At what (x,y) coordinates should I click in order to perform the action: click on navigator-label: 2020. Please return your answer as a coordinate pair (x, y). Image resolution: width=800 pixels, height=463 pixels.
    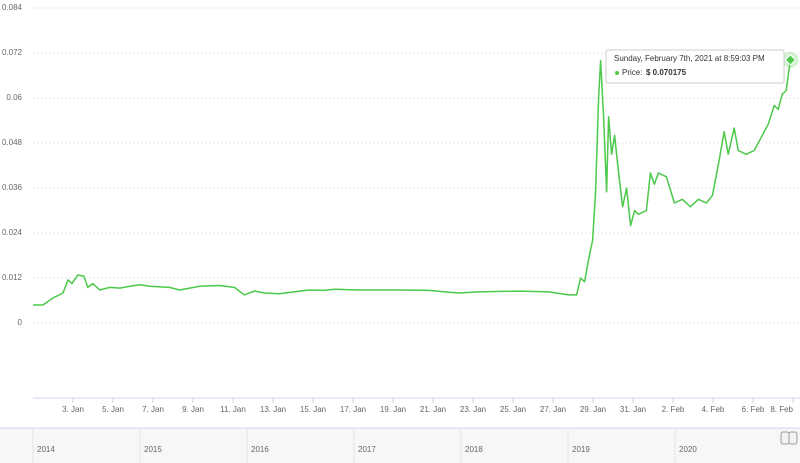
    Looking at the image, I should click on (688, 449).